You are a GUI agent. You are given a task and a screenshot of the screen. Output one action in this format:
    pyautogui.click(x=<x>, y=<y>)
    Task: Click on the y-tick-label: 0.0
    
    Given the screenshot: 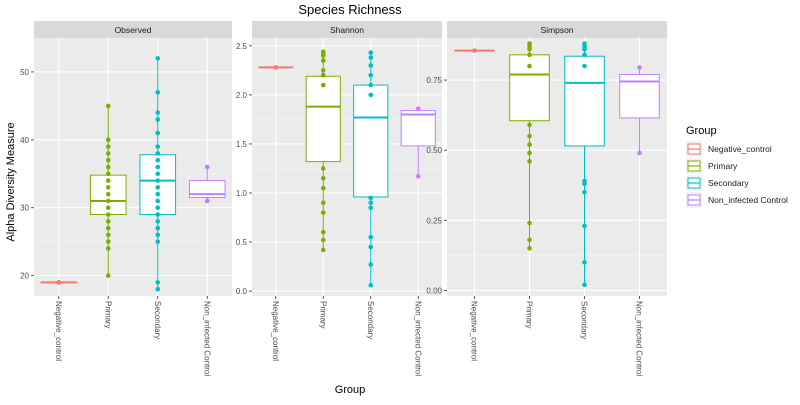 What is the action you would take?
    pyautogui.click(x=242, y=291)
    